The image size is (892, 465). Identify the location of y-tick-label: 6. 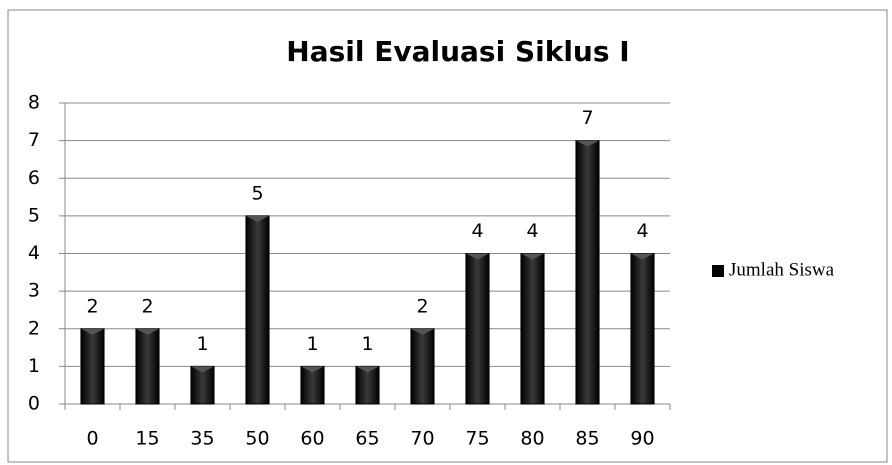
(34, 178).